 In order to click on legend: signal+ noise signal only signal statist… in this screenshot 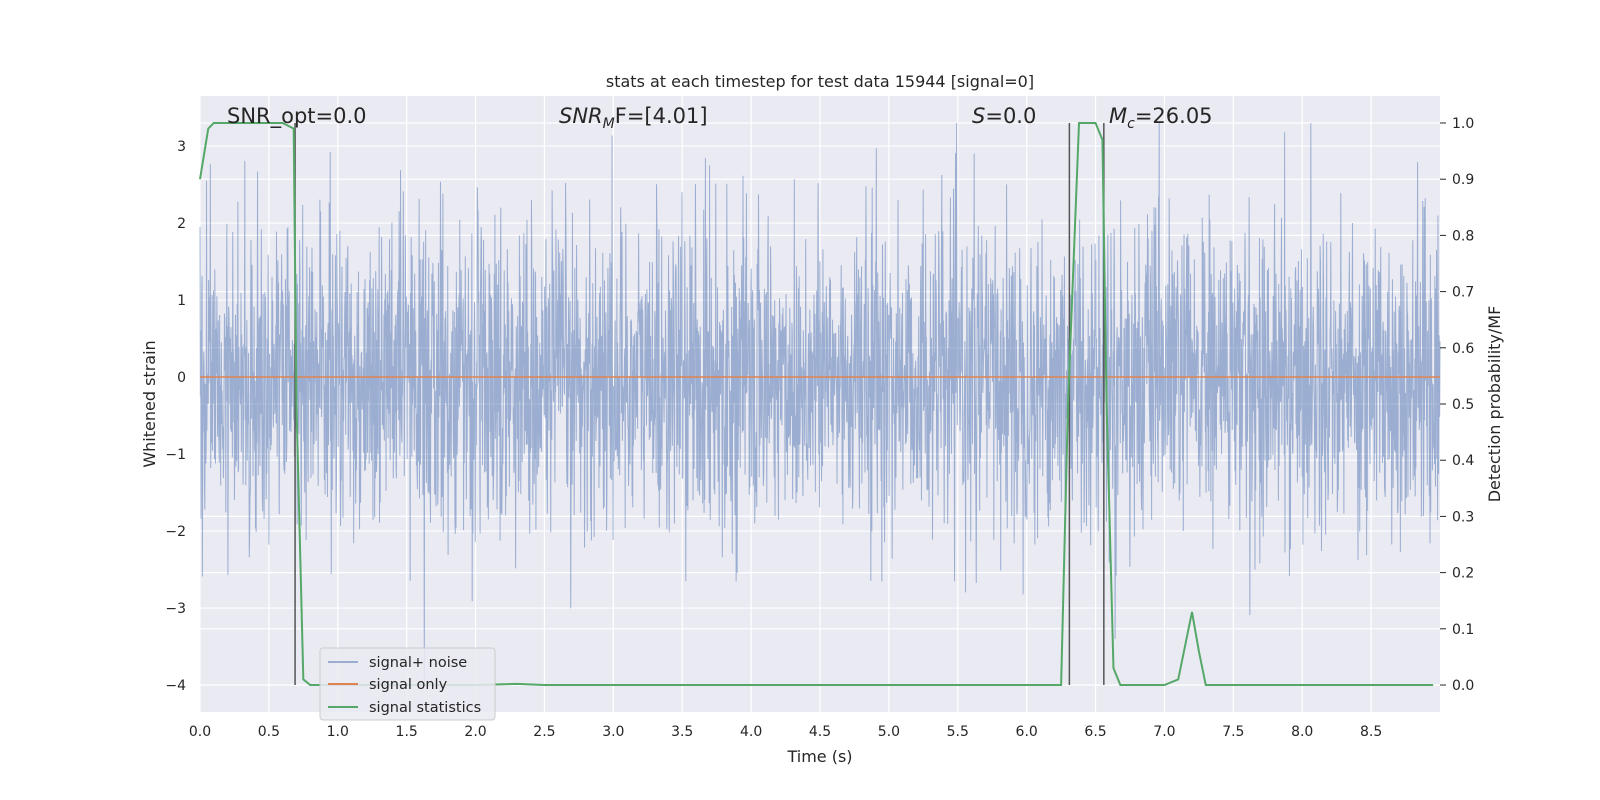, I will do `click(407, 684)`.